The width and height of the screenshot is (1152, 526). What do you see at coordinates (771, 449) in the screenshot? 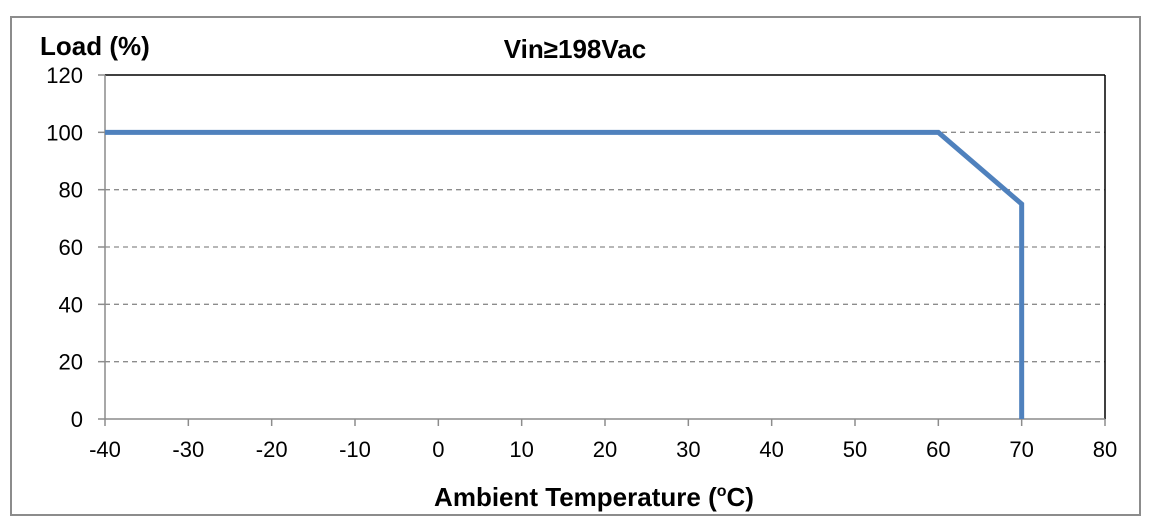
I see `x-tick-label-40: 40` at bounding box center [771, 449].